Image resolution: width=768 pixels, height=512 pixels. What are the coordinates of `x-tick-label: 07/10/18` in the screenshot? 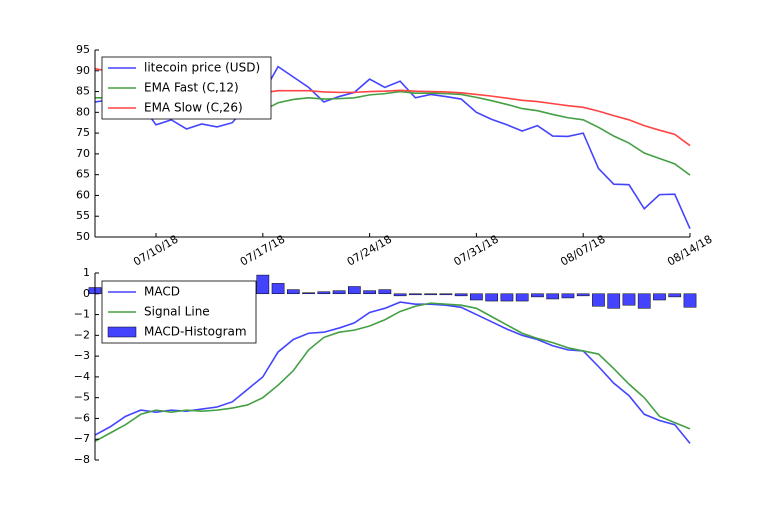 It's located at (155, 251).